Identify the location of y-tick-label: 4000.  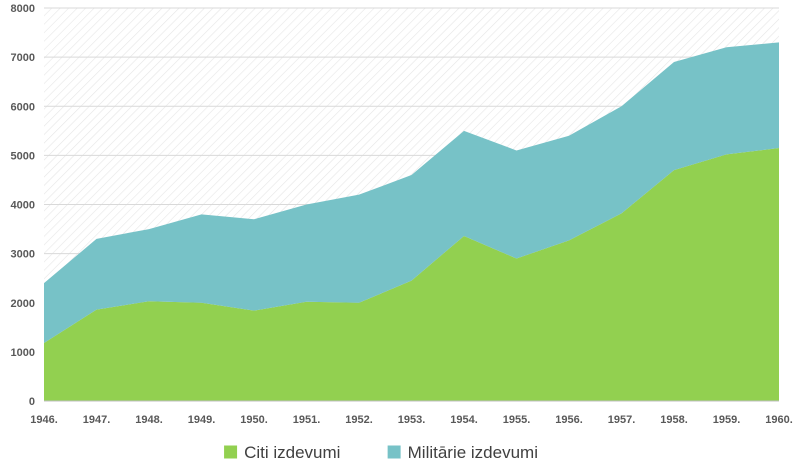
(23, 206).